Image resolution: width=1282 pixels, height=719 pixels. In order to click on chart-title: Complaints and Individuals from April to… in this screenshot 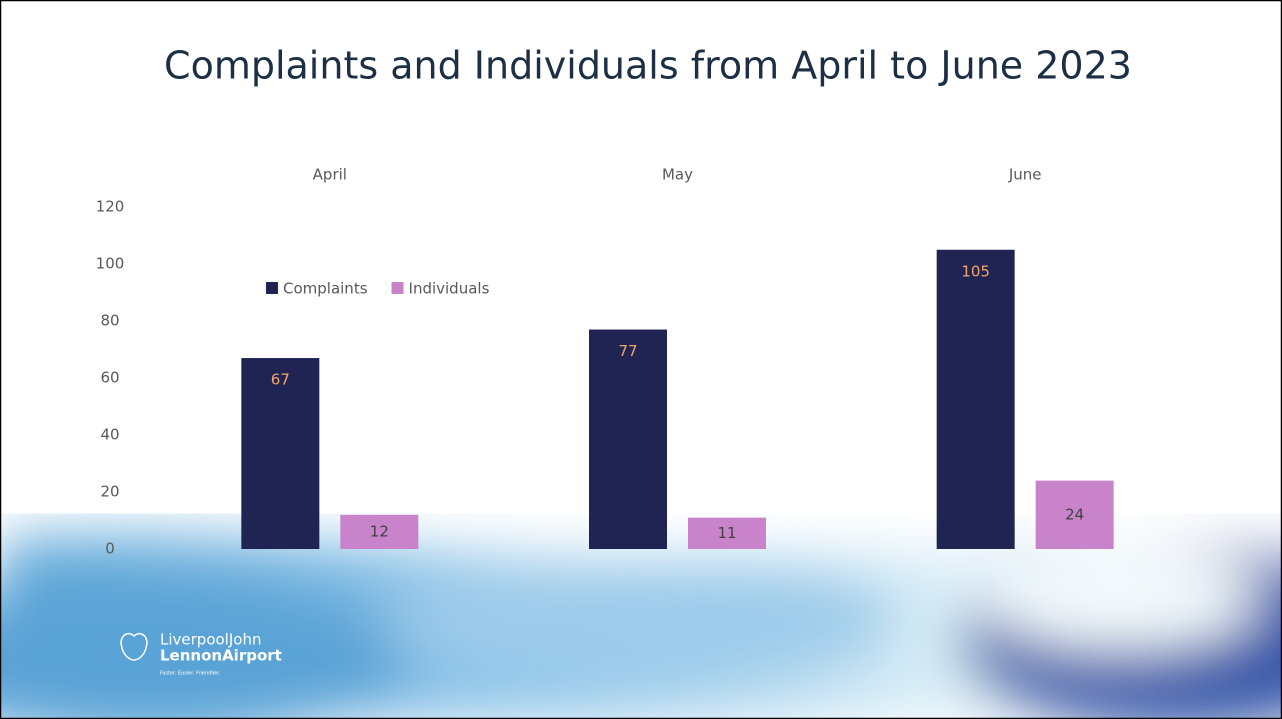, I will do `click(648, 66)`.